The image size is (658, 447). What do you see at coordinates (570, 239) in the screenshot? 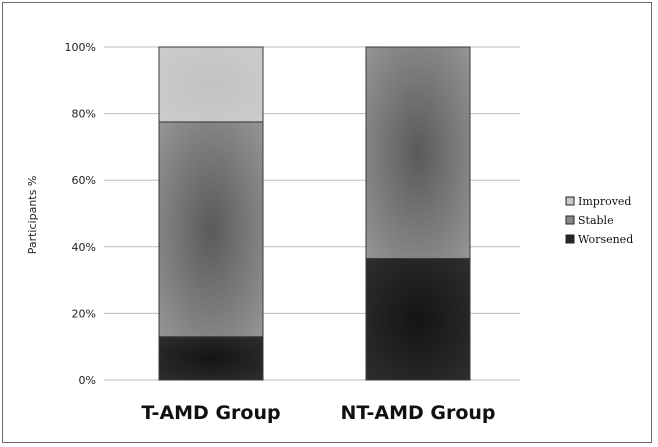
I see `legend-swatch-worsened` at bounding box center [570, 239].